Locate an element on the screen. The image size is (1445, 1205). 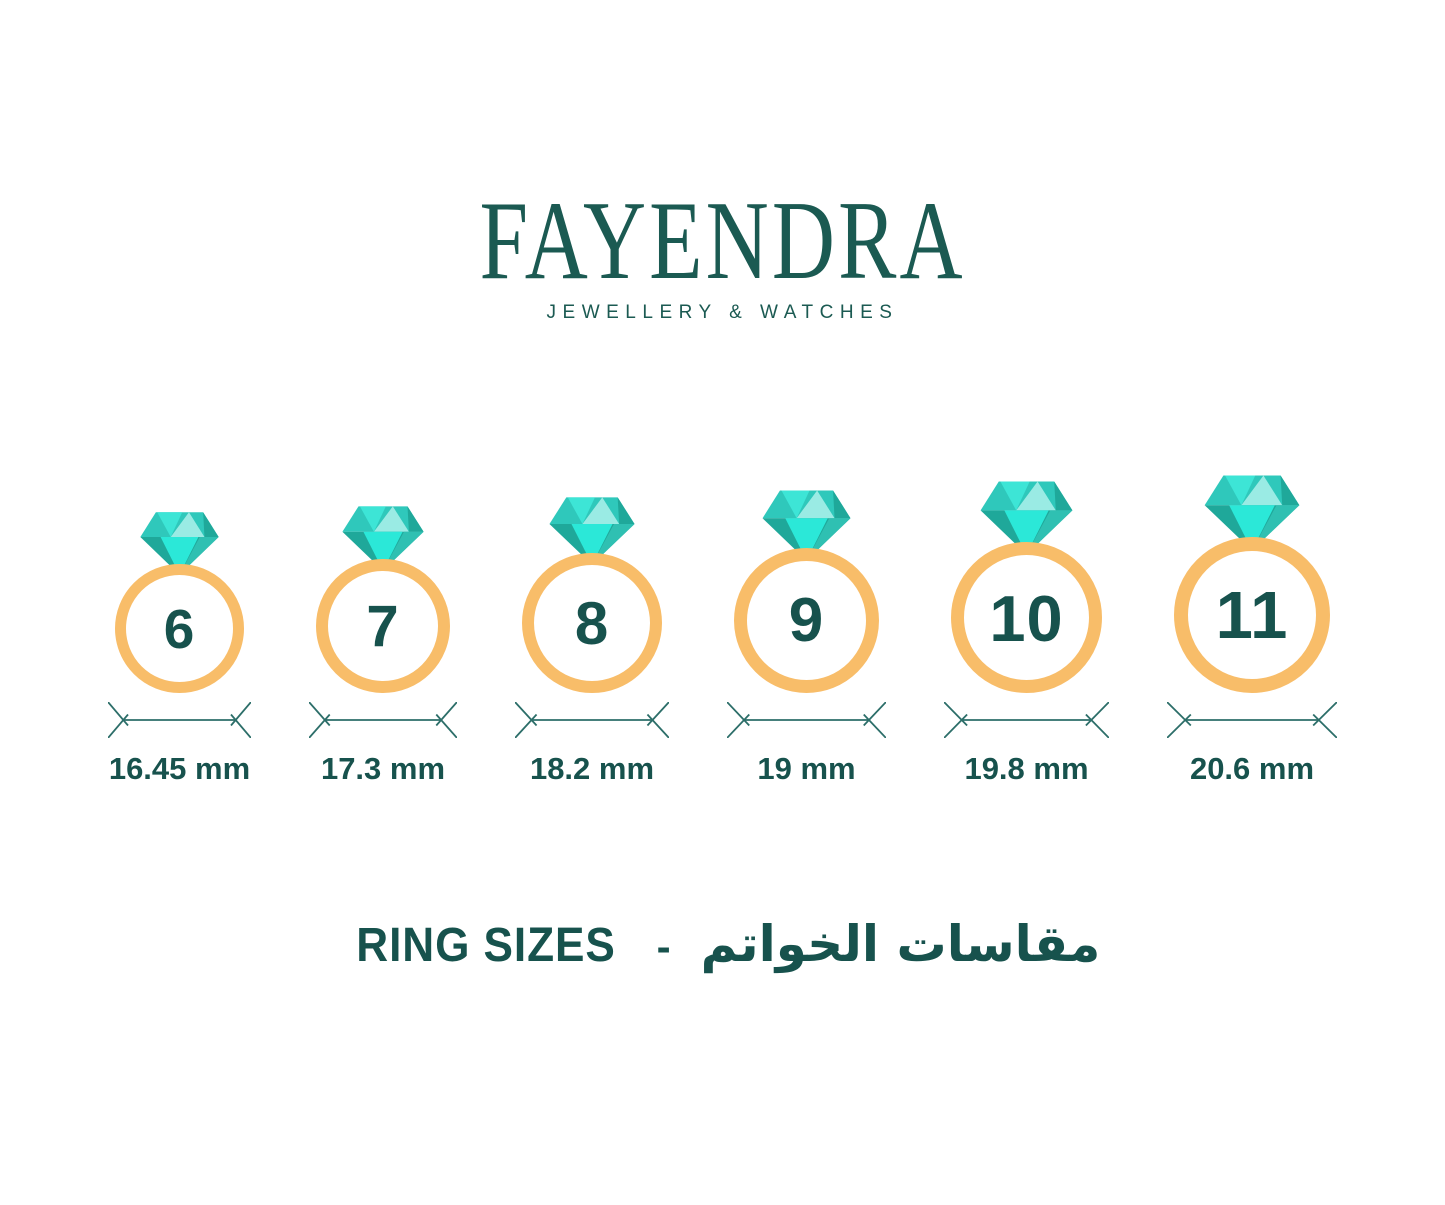
brand-tagline: JEWELLERY & WATCHES is located at coordinates (722, 312).